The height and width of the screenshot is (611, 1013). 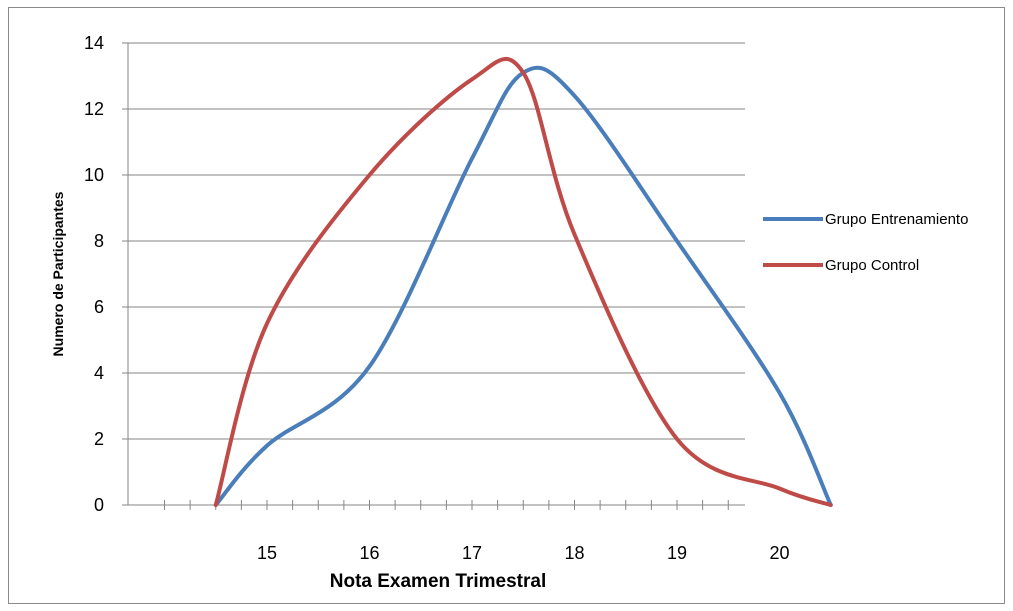 What do you see at coordinates (472, 553) in the screenshot?
I see `x-tick-label: 17` at bounding box center [472, 553].